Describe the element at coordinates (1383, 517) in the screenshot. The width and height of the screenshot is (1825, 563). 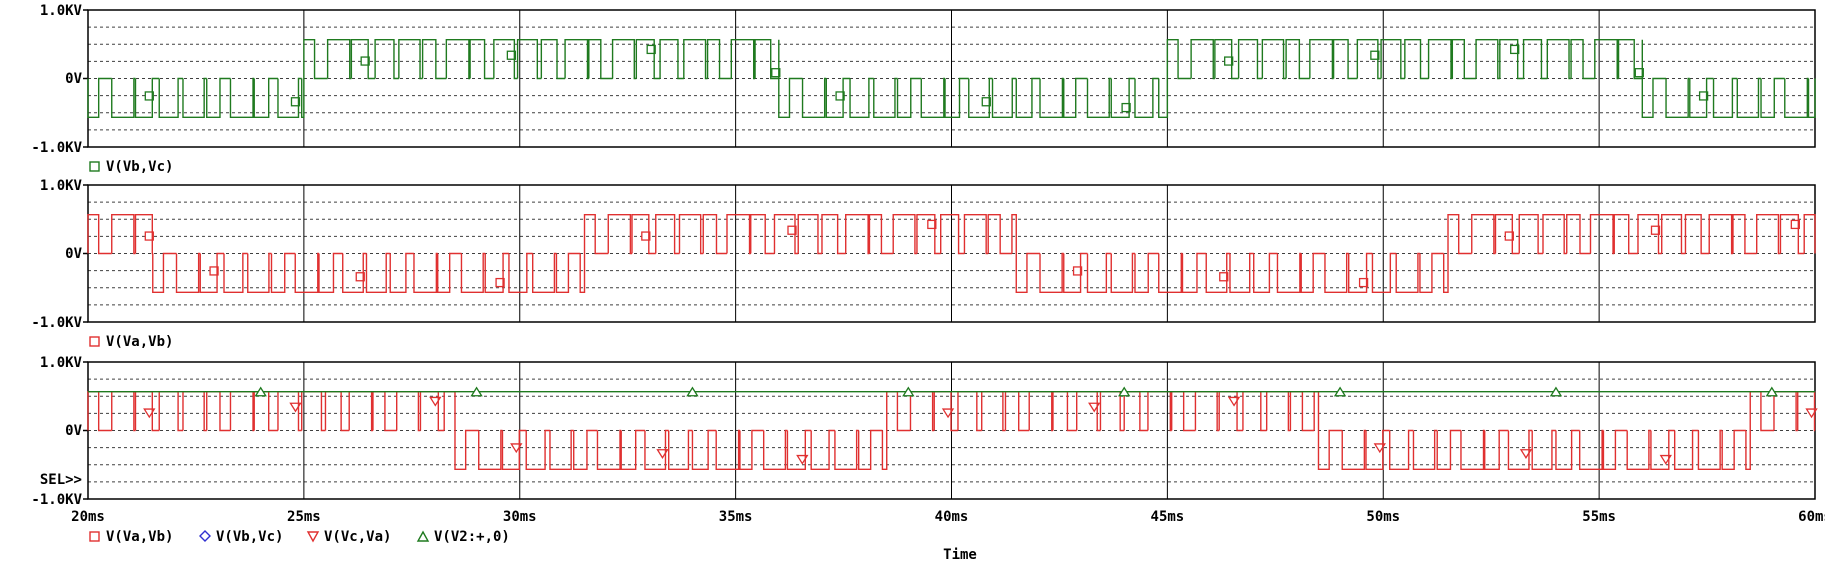
I see `xtick-label: 50ms` at that location.